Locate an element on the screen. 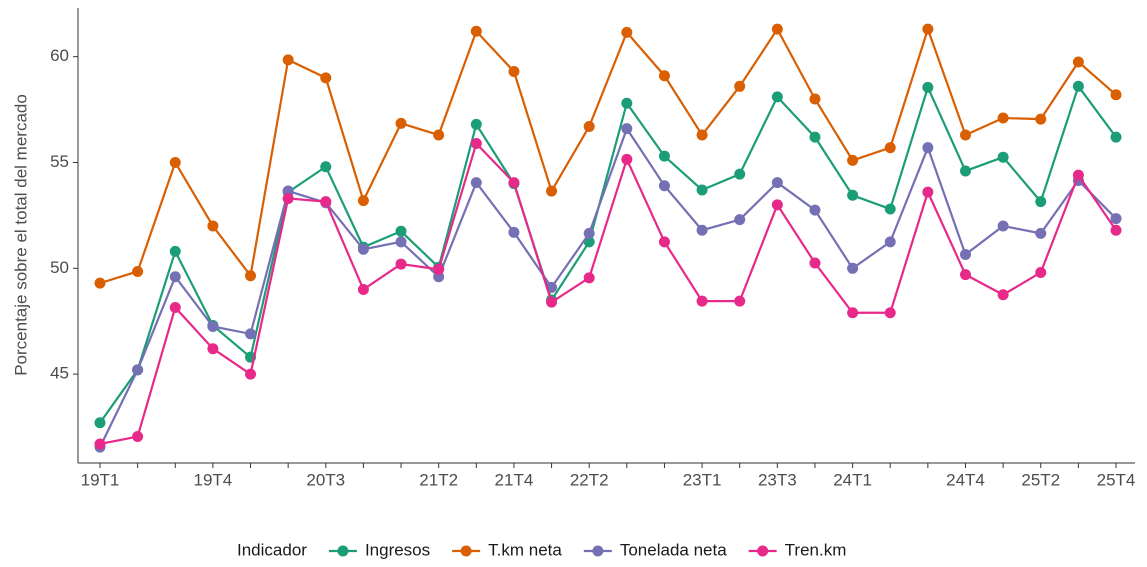  x-tick-label: 23T1 is located at coordinates (702, 479).